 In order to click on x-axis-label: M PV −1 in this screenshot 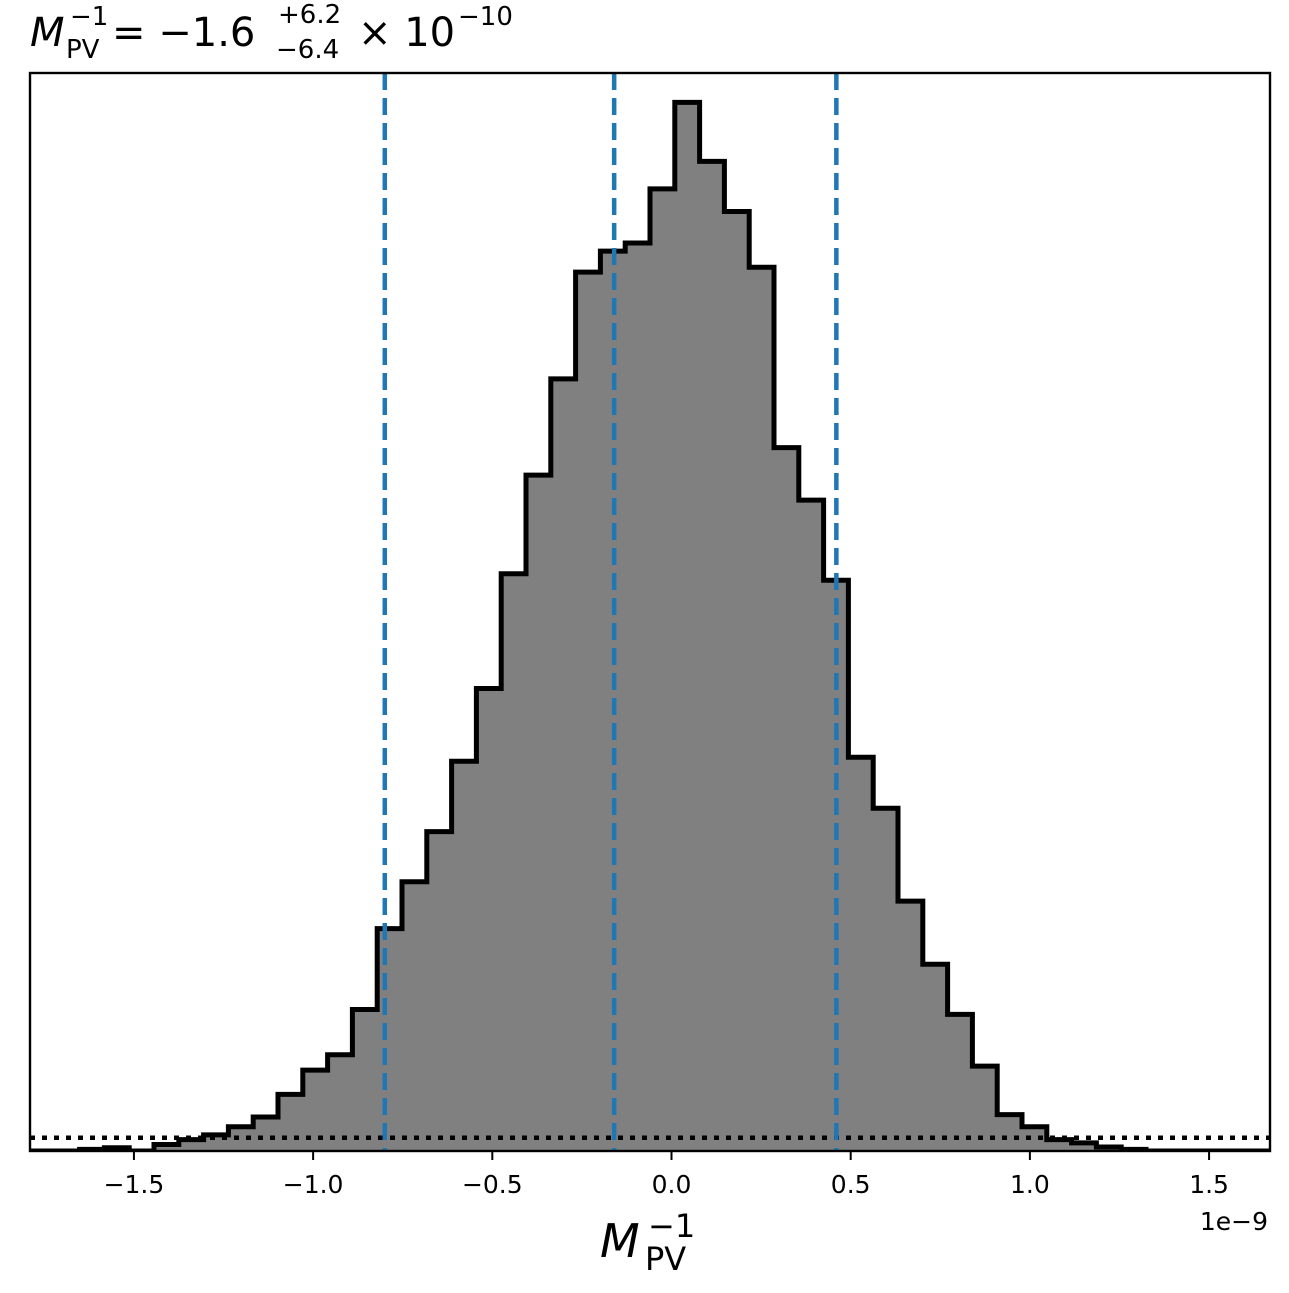, I will do `click(647, 1242)`.